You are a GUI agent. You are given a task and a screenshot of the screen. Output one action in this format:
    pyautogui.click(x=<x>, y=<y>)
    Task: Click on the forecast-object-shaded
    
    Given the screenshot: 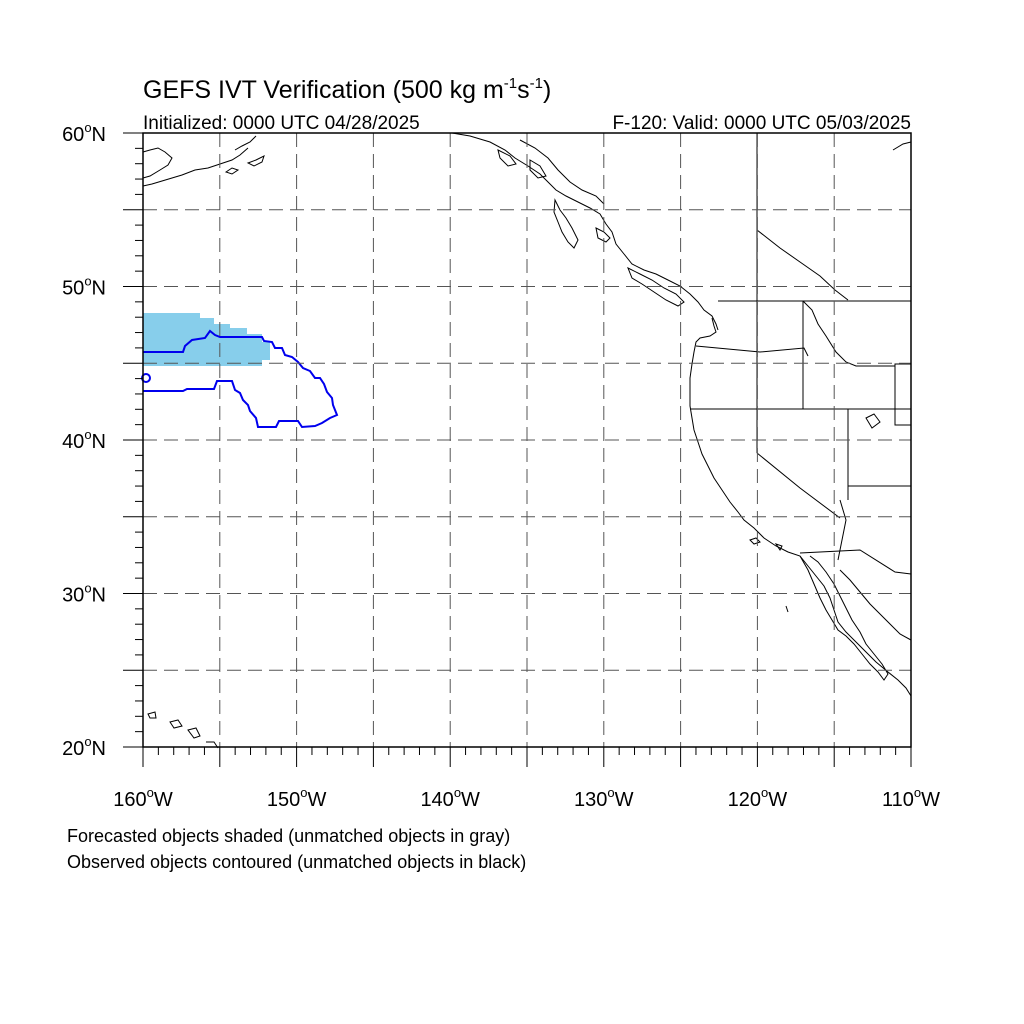 What is the action you would take?
    pyautogui.click(x=206, y=339)
    